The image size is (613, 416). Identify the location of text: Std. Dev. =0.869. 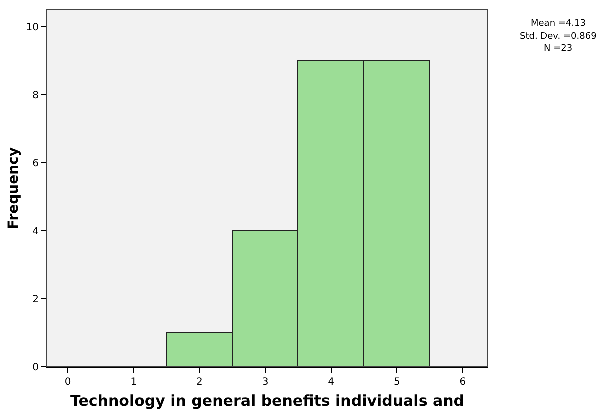
(559, 37).